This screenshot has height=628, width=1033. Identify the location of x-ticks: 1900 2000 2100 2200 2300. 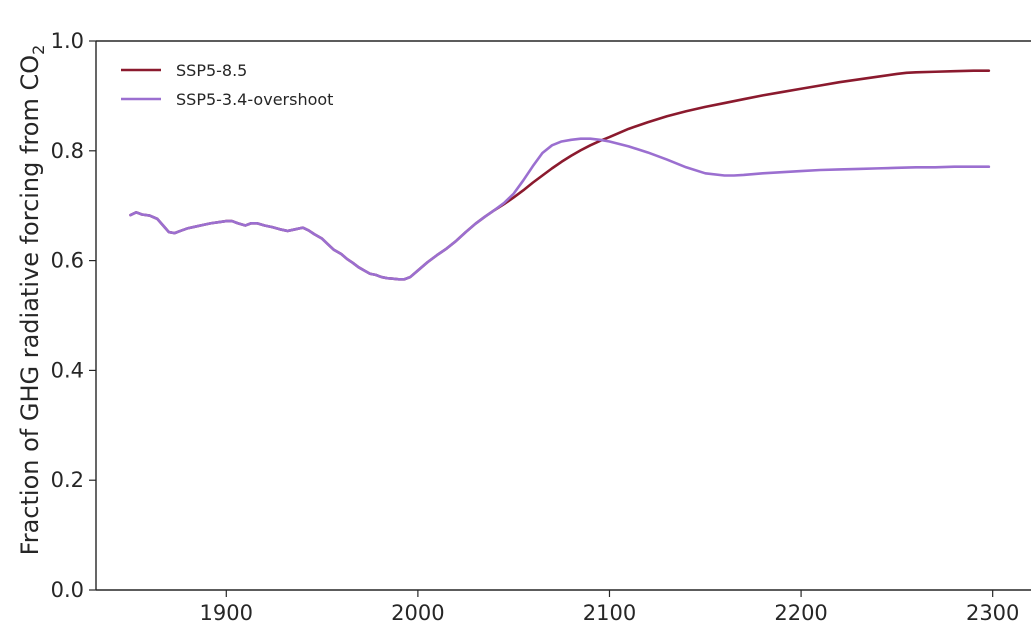
(609, 607).